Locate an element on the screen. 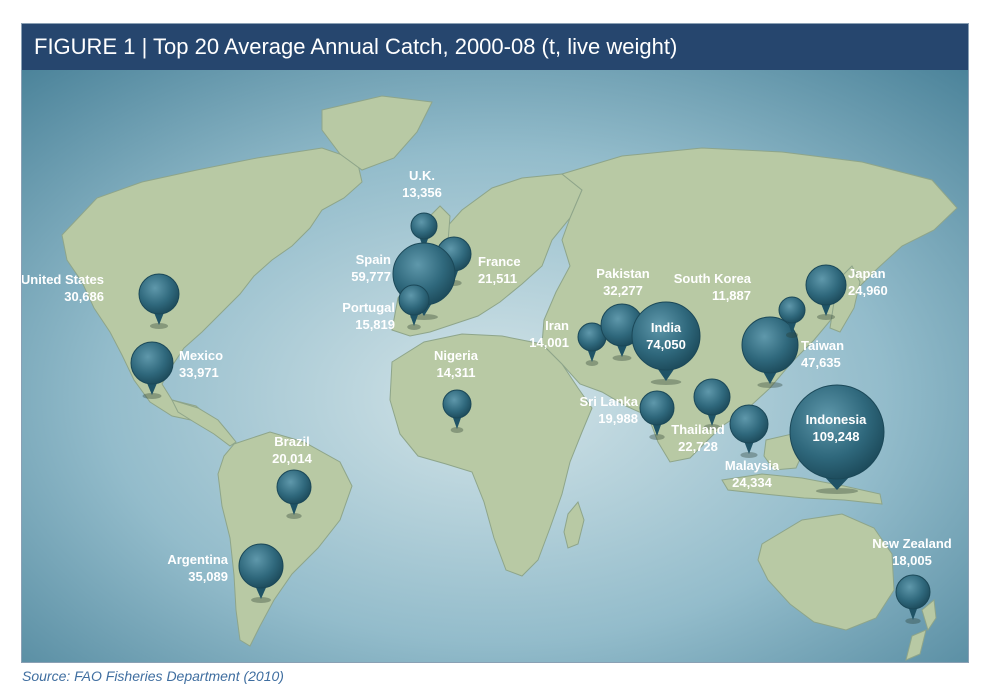  india-name-label: India is located at coordinates (666, 327).